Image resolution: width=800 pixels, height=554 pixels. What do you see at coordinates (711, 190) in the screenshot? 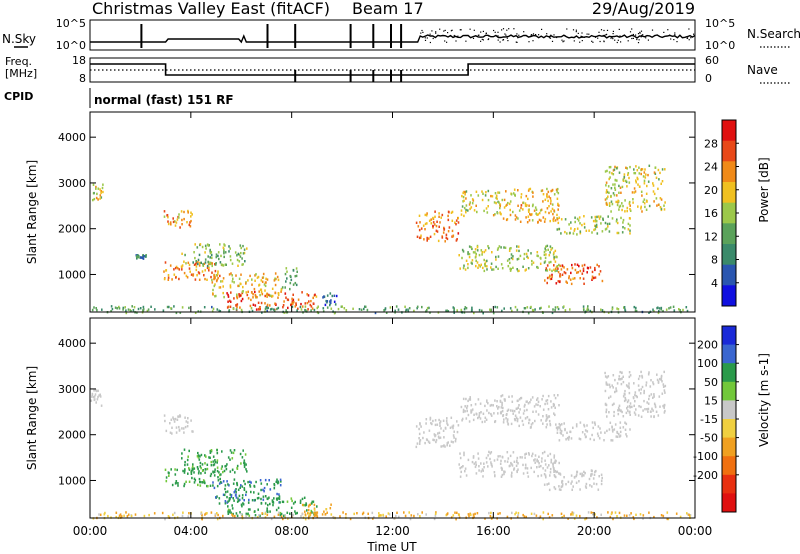
I see `colorbar-tick-label: 20` at bounding box center [711, 190].